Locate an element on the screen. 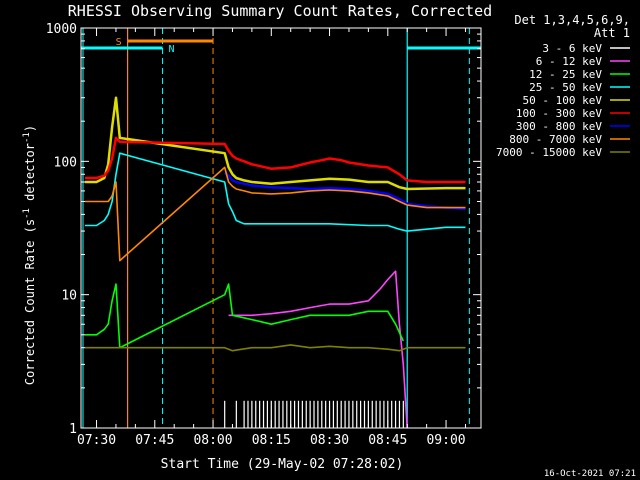 This screenshot has width=640, height=480. series-25-50-kev is located at coordinates (275, 192).